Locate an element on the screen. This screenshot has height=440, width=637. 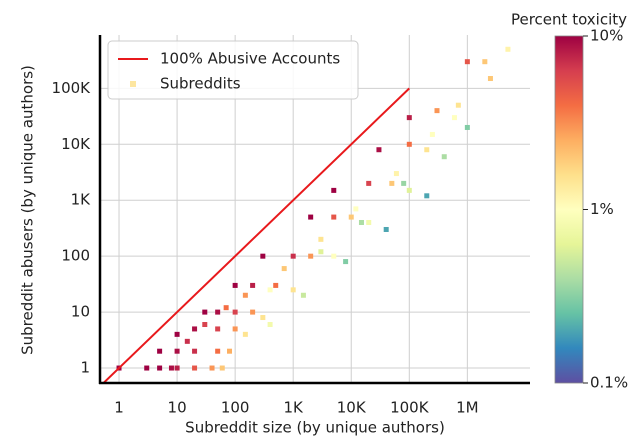
x-tick-label: 100 is located at coordinates (235, 408).